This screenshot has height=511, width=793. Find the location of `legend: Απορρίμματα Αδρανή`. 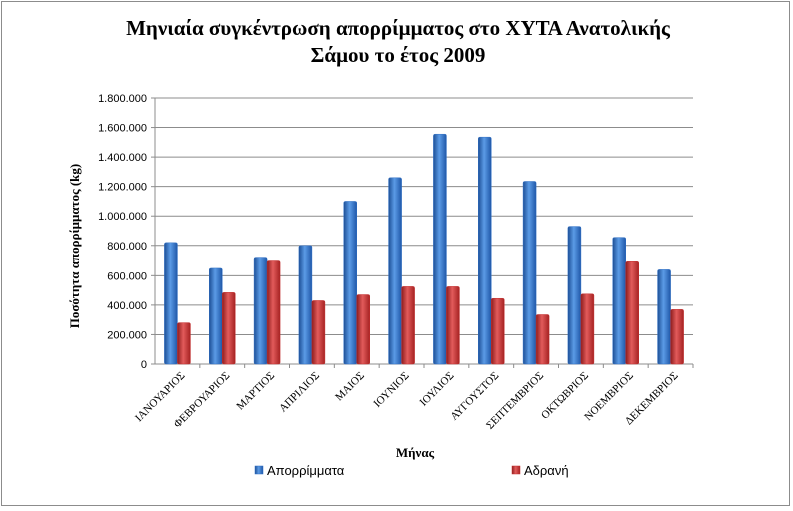

legend: Απορρίμματα Αδρανή is located at coordinates (411, 470).